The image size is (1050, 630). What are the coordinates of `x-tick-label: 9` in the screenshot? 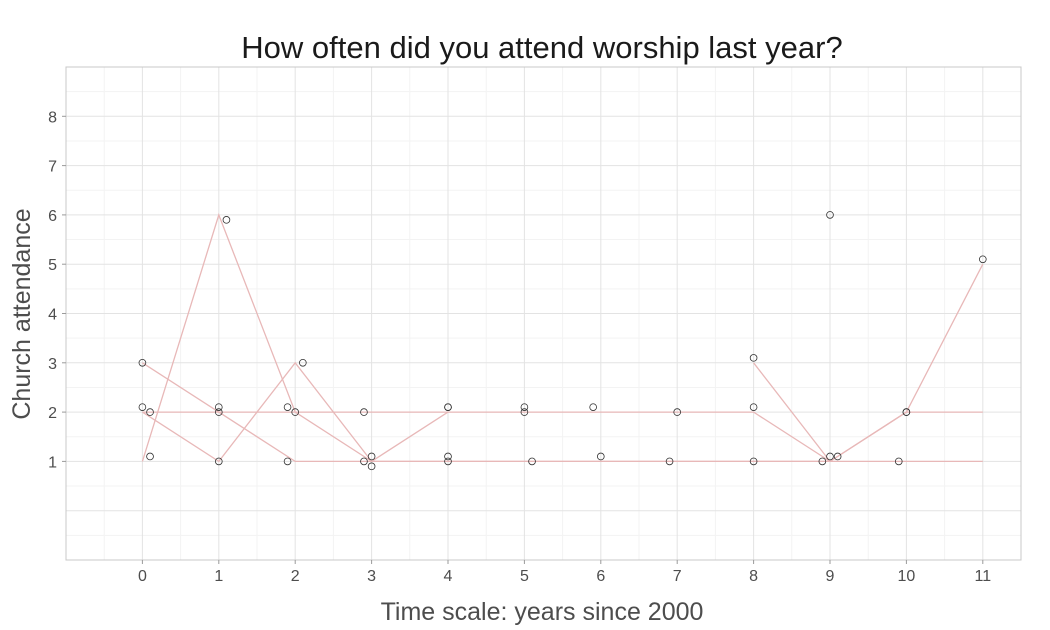 It's located at (830, 576).